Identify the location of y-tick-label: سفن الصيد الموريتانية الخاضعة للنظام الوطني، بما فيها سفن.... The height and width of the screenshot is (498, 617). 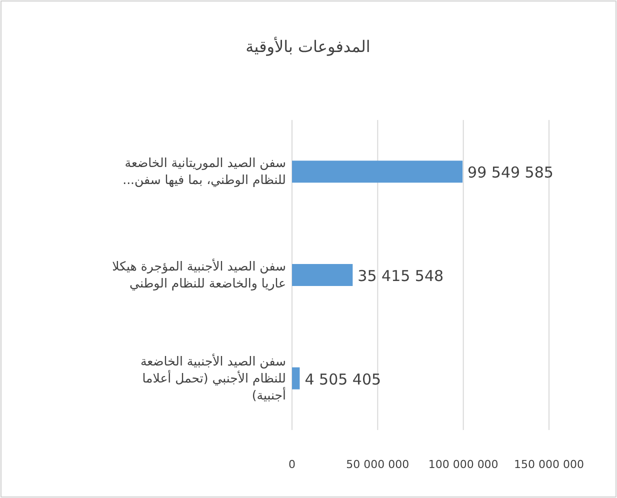
(204, 171).